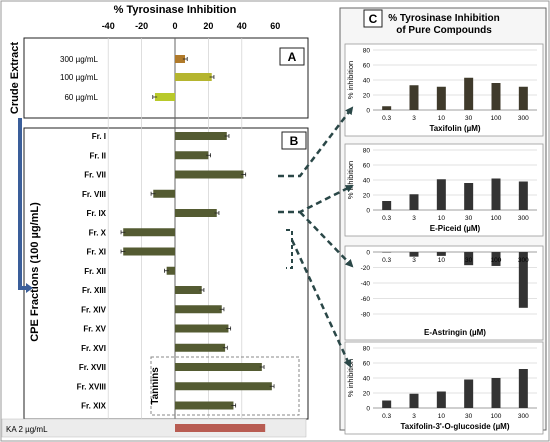 The height and width of the screenshot is (442, 550). What do you see at coordinates (22, 204) in the screenshot?
I see `crude-to-fractions-arrow` at bounding box center [22, 204].